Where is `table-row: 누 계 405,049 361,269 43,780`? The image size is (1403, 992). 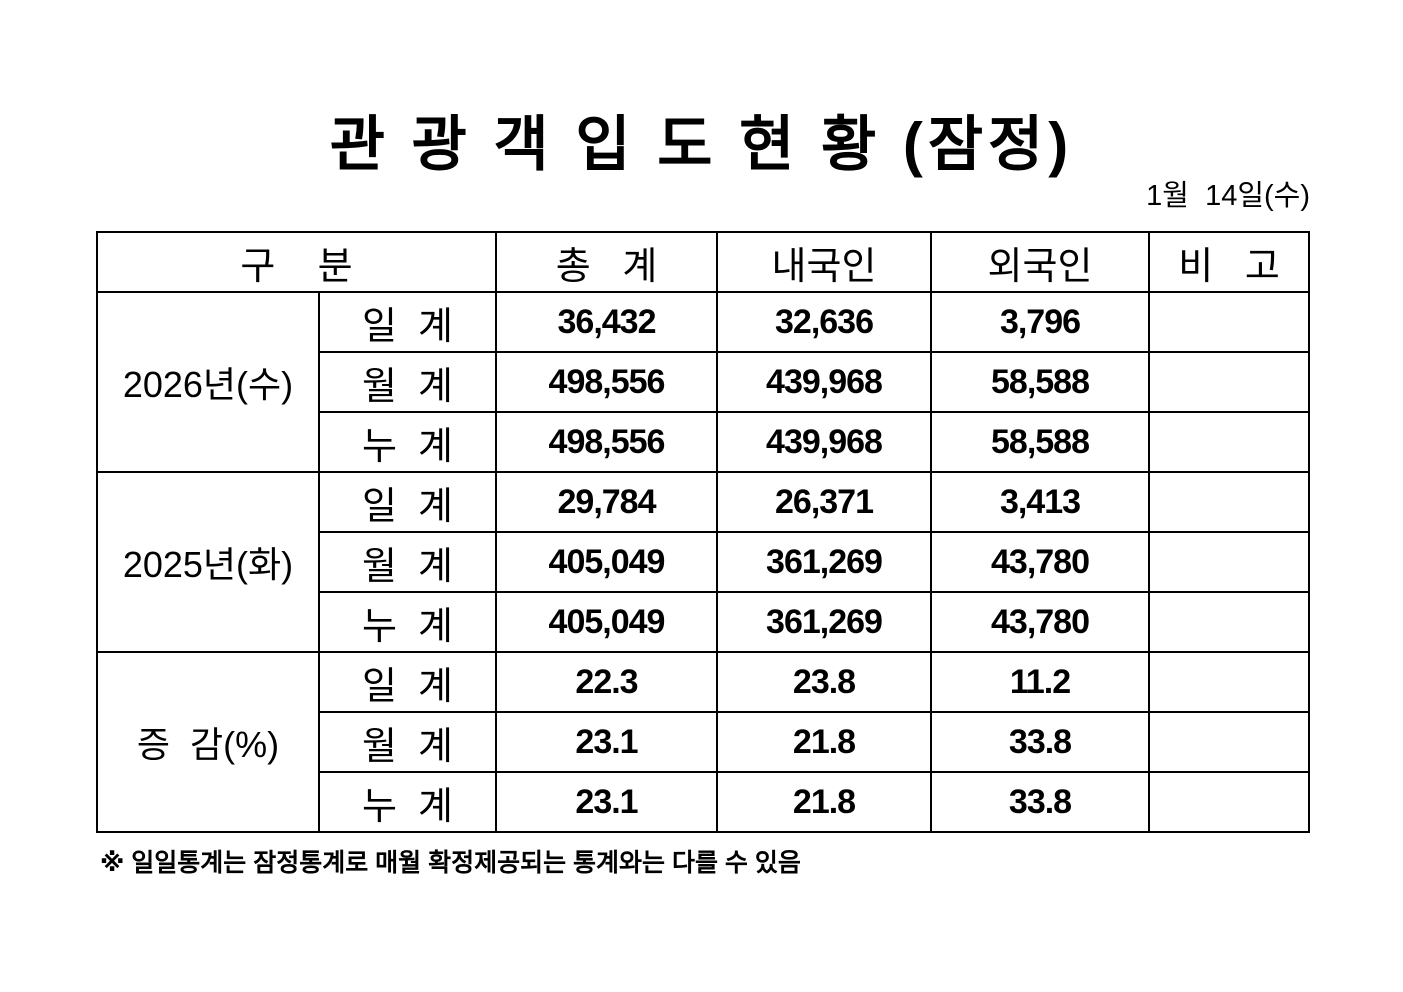
table-row: 누 계 405,049 361,269 43,780 is located at coordinates (703, 622).